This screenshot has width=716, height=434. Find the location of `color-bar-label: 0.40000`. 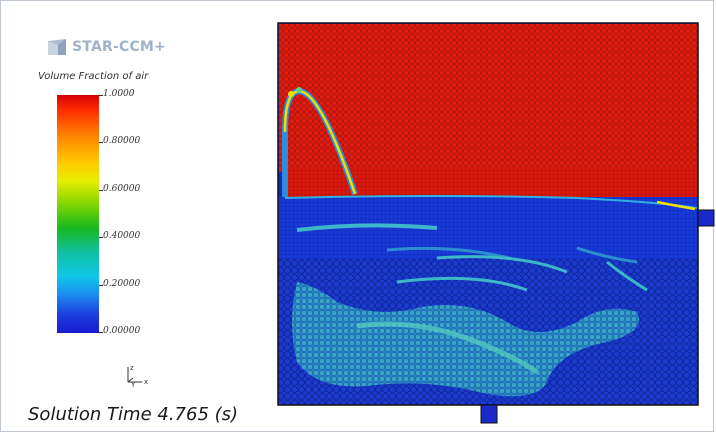

color-bar-label: 0.40000 is located at coordinates (122, 236).